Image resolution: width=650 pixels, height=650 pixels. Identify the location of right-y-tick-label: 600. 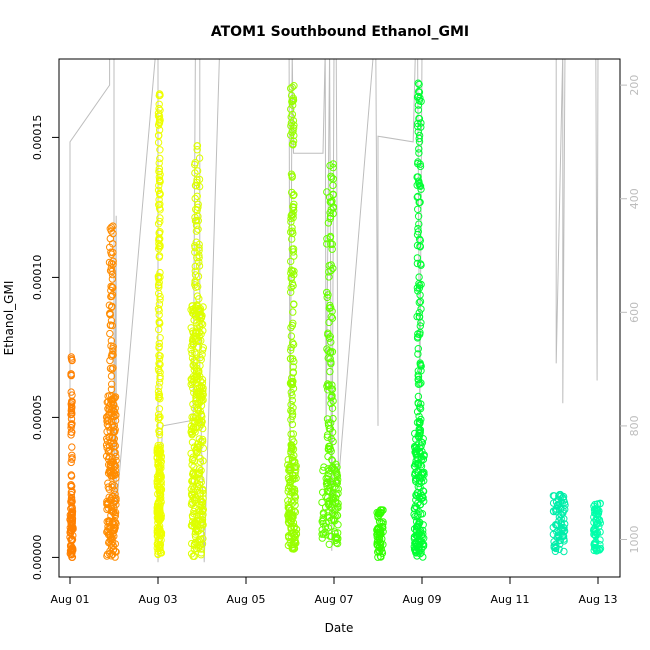
(634, 312).